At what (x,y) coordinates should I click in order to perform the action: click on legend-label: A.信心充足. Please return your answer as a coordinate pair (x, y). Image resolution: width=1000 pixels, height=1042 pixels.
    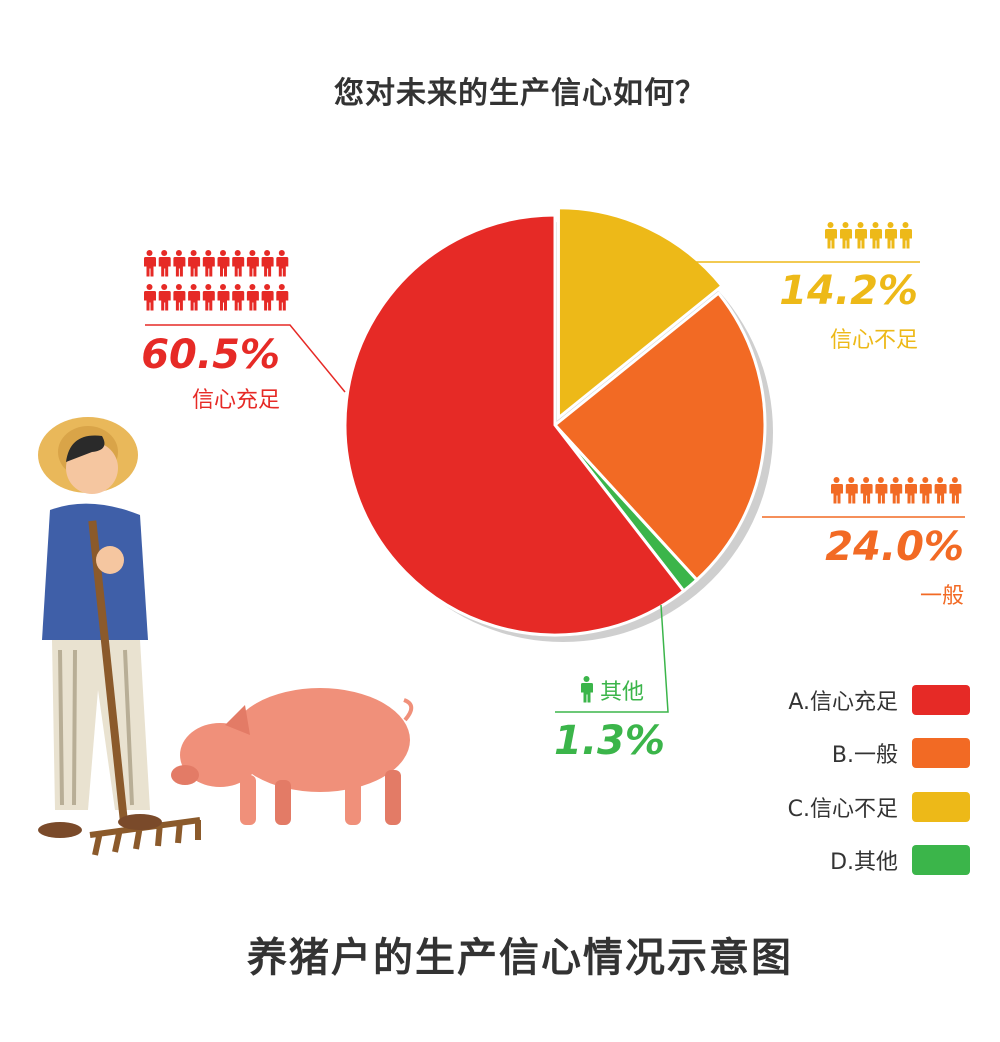
    Looking at the image, I should click on (843, 702).